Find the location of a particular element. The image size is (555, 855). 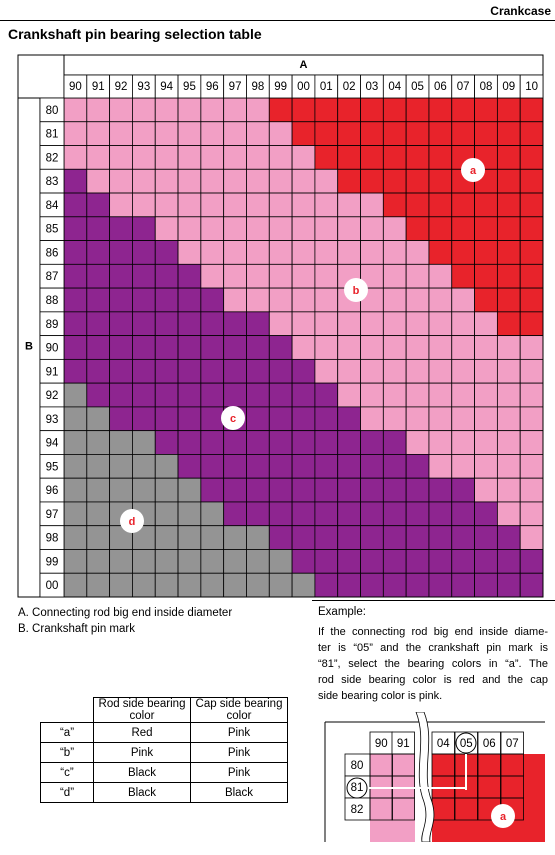

column-label: 03 is located at coordinates (372, 87).